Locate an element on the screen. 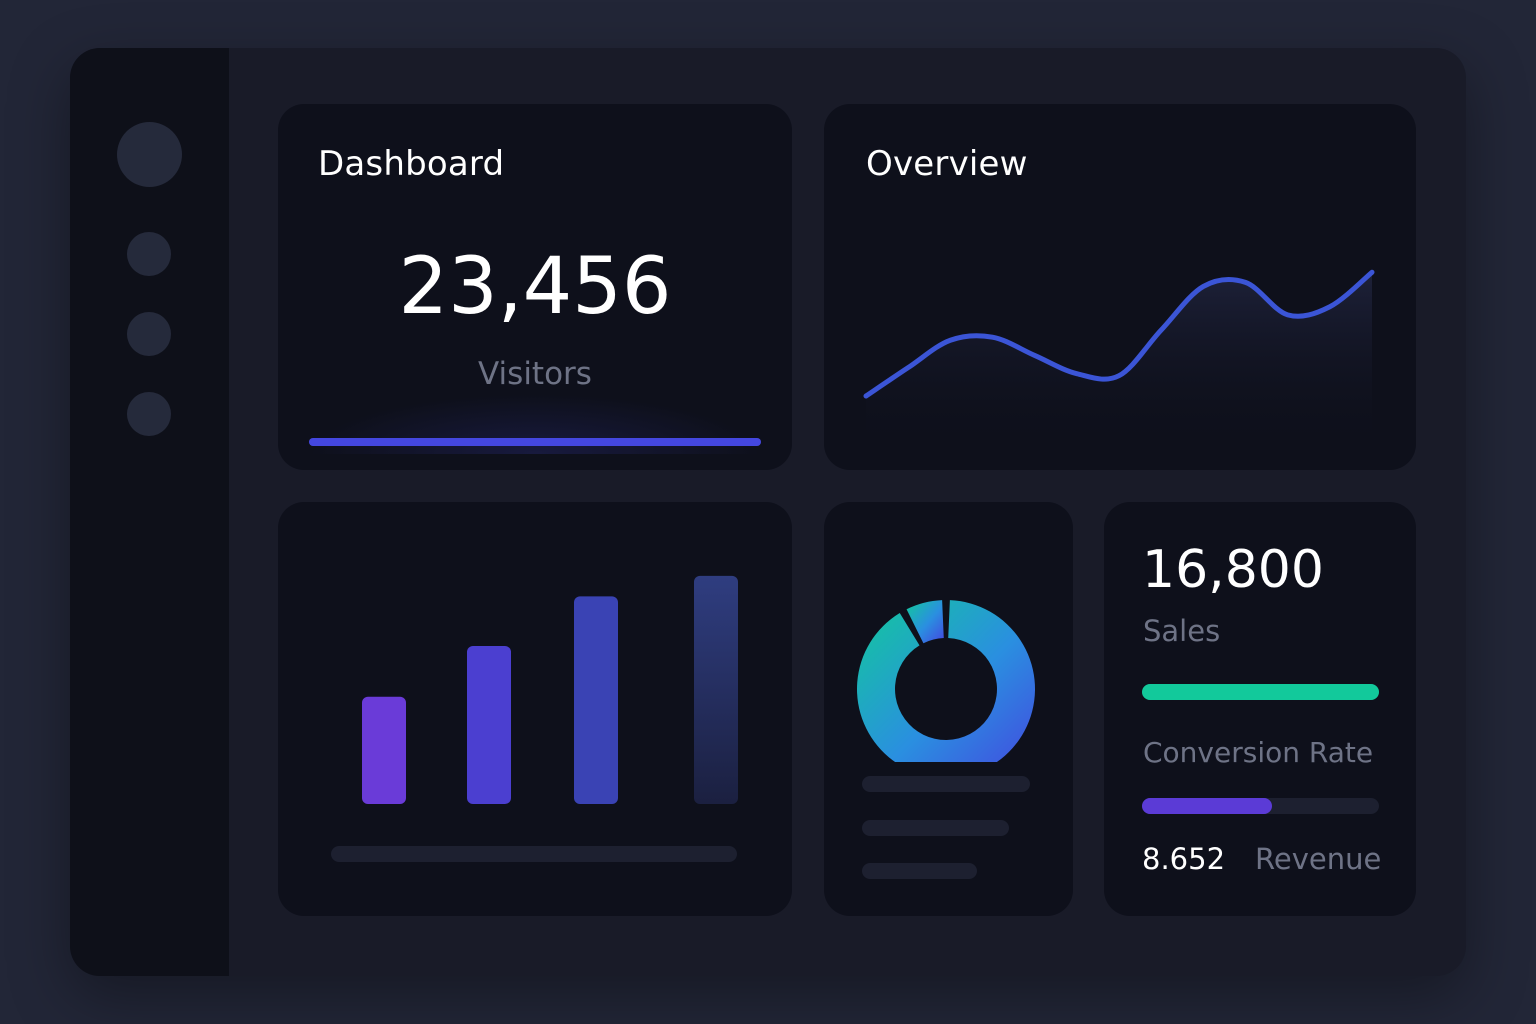 The height and width of the screenshot is (1024, 1536). visitors-progress-track is located at coordinates (535, 442).